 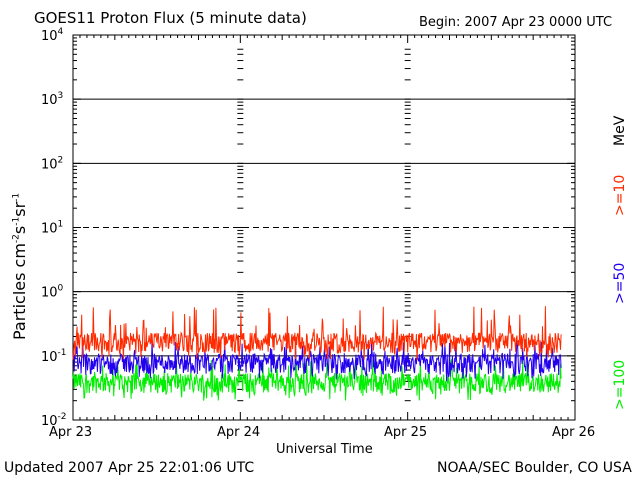 What do you see at coordinates (239, 432) in the screenshot?
I see `x-tick-apr24: Apr 24` at bounding box center [239, 432].